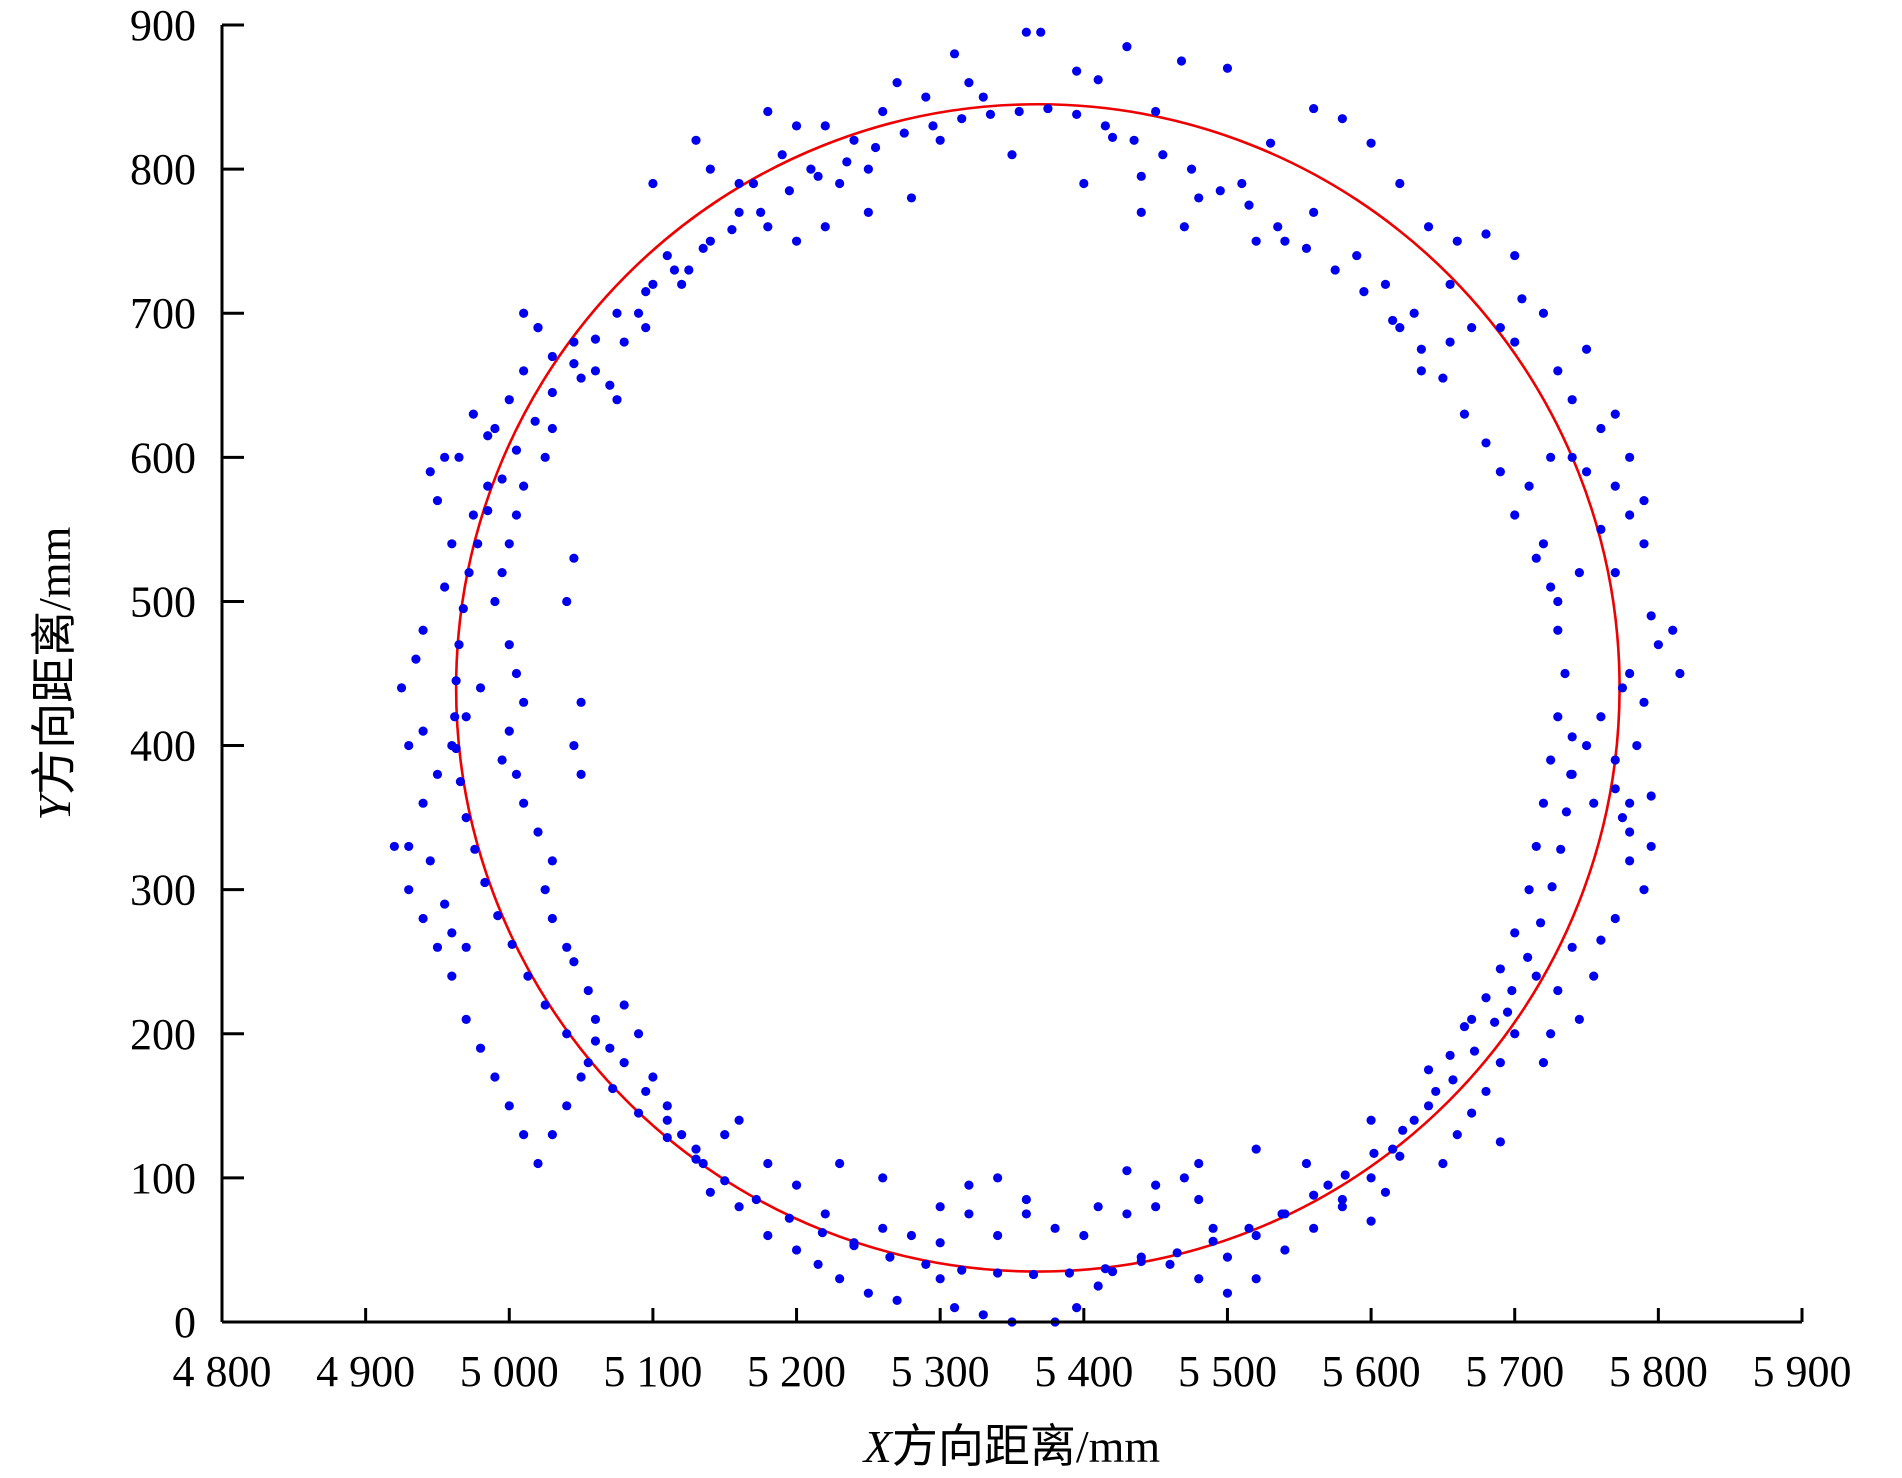 Image resolution: width=1902 pixels, height=1478 pixels. I want to click on y-tick-label: 500, so click(163, 601).